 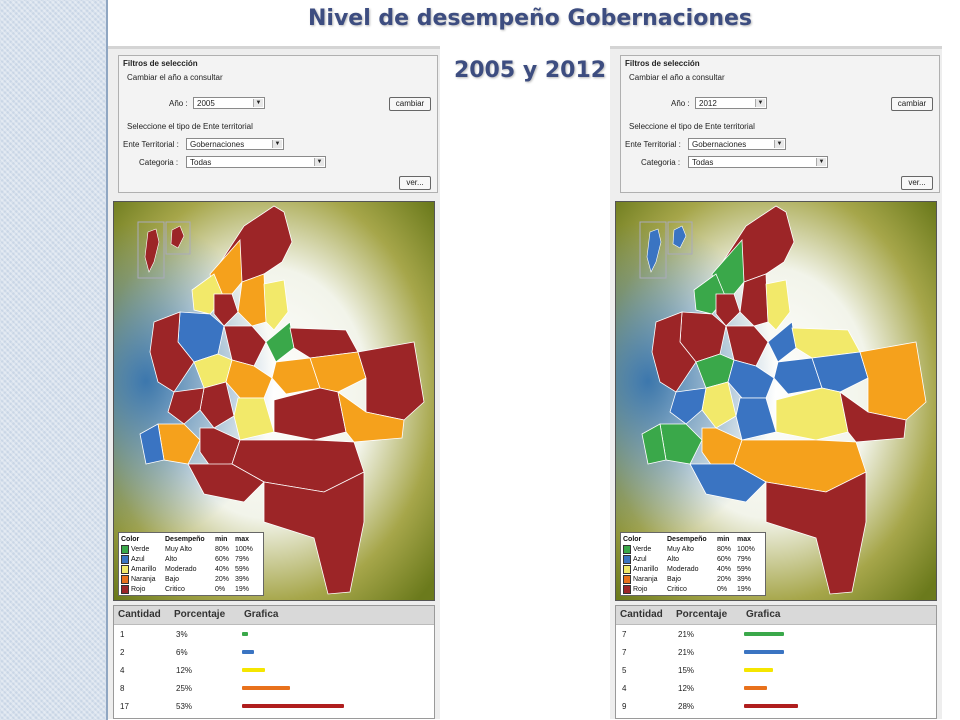 What do you see at coordinates (53, 360) in the screenshot?
I see `decorative-side-strip` at bounding box center [53, 360].